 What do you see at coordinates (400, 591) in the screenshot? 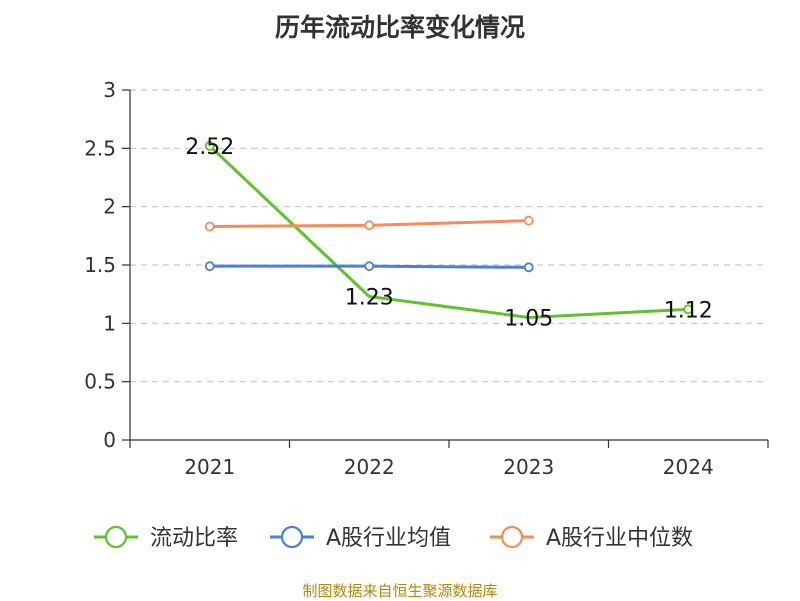
I see `source-note: 制图数据来自恒生聚源数据库` at bounding box center [400, 591].